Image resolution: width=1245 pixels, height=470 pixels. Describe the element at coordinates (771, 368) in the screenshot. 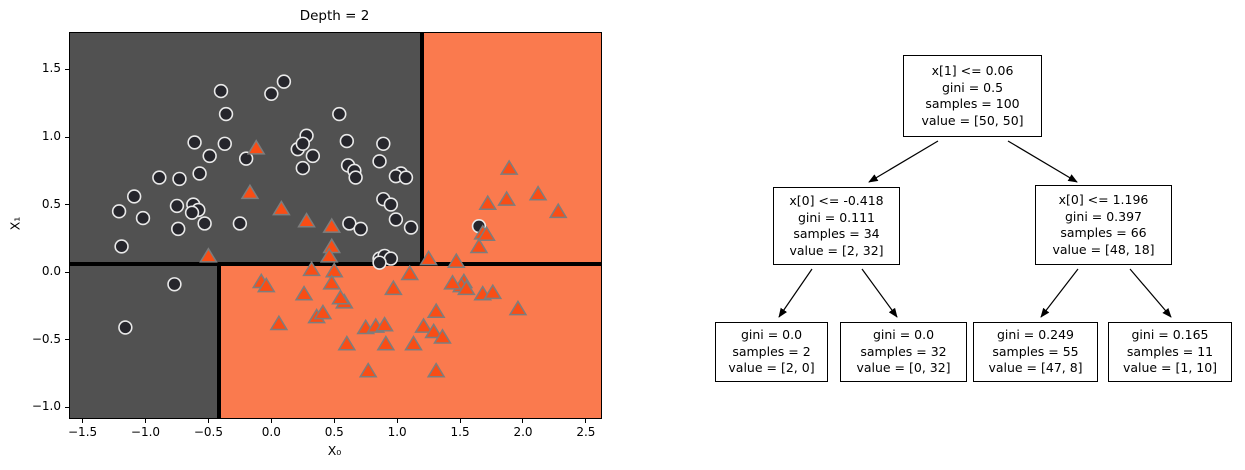

I see `tree-node-line: value = [2, 0]` at that location.